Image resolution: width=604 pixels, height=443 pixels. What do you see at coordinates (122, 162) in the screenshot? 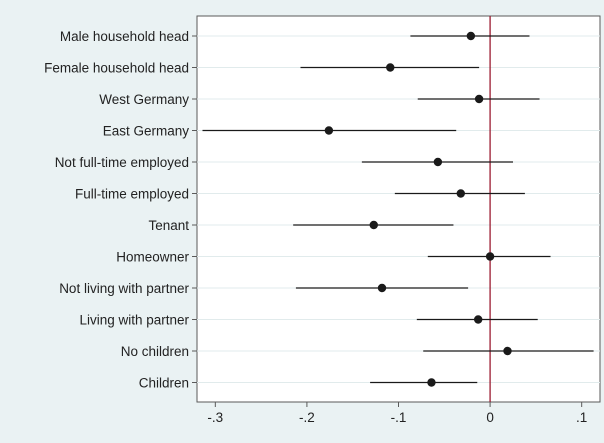
I see `category-label: Not full-time employed` at bounding box center [122, 162].